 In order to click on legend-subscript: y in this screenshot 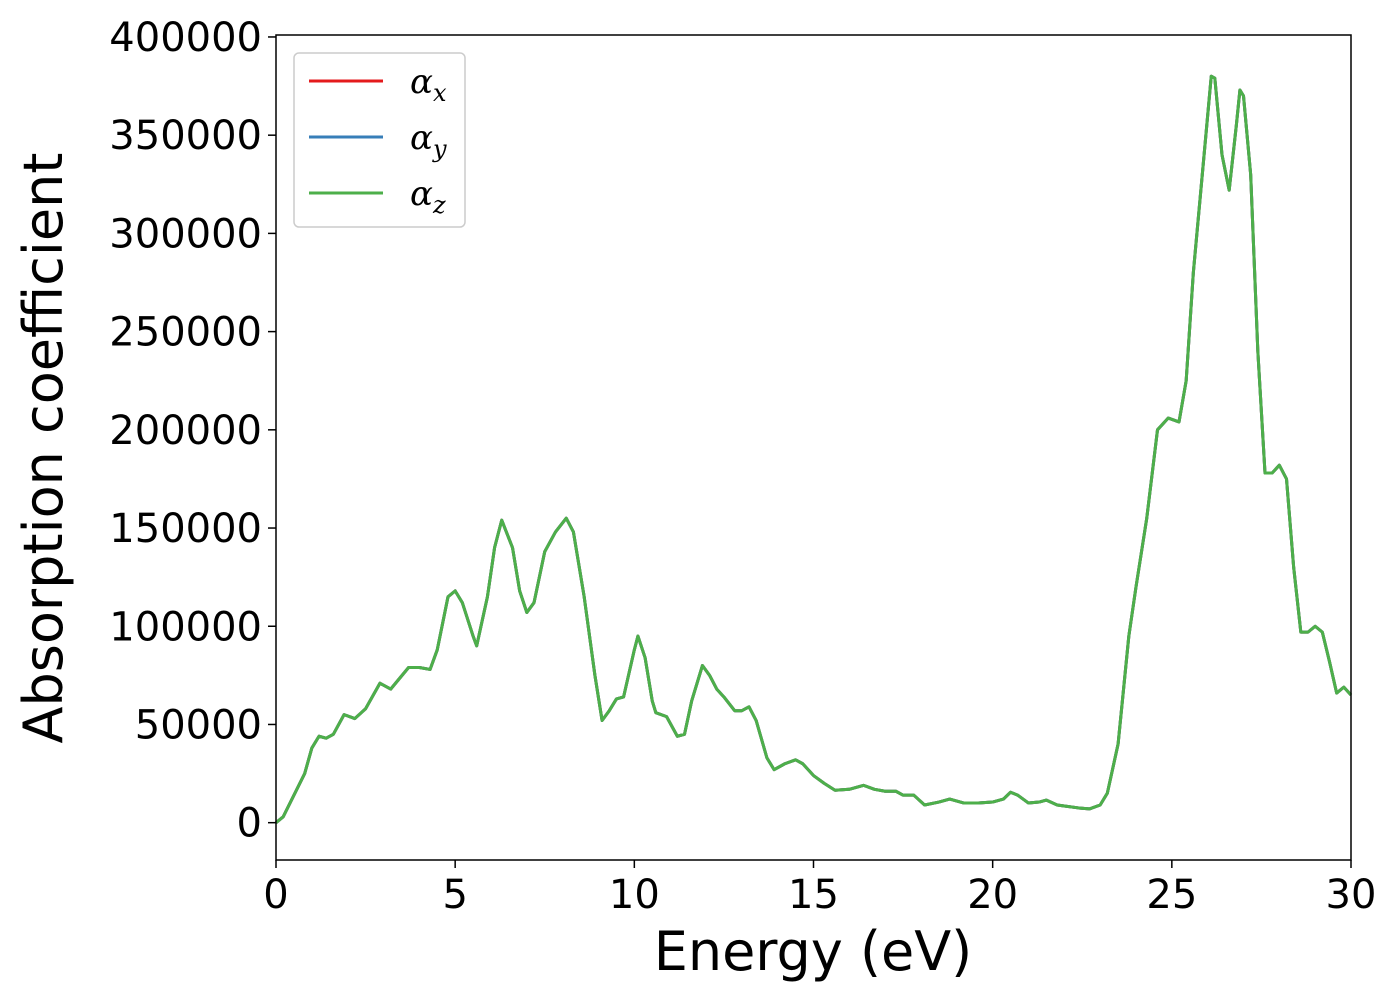, I will do `click(439, 149)`.